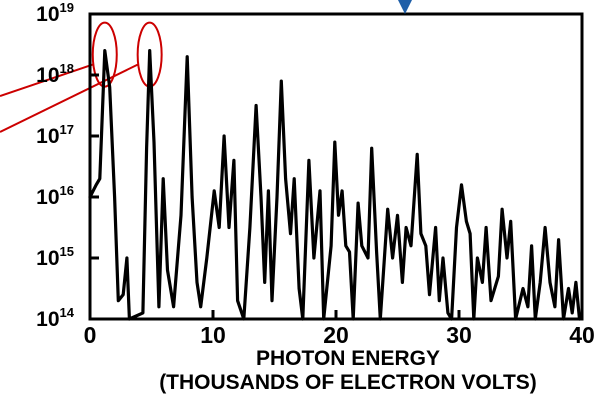 The image size is (603, 398). I want to click on x-tick-label: 20, so click(336, 335).